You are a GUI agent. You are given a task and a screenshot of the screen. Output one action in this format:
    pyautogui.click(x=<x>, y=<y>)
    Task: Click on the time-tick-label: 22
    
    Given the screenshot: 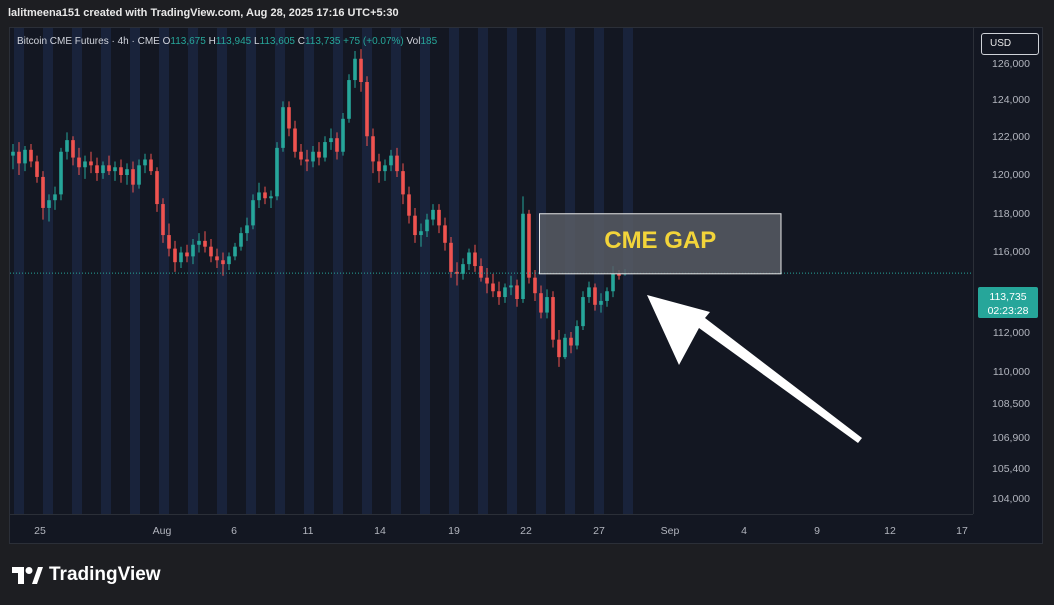 What is the action you would take?
    pyautogui.click(x=526, y=531)
    